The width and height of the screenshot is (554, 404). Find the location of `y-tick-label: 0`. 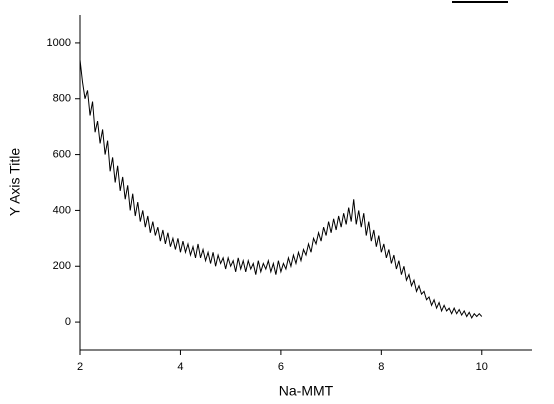

y-tick-label: 0 is located at coordinates (68, 322).